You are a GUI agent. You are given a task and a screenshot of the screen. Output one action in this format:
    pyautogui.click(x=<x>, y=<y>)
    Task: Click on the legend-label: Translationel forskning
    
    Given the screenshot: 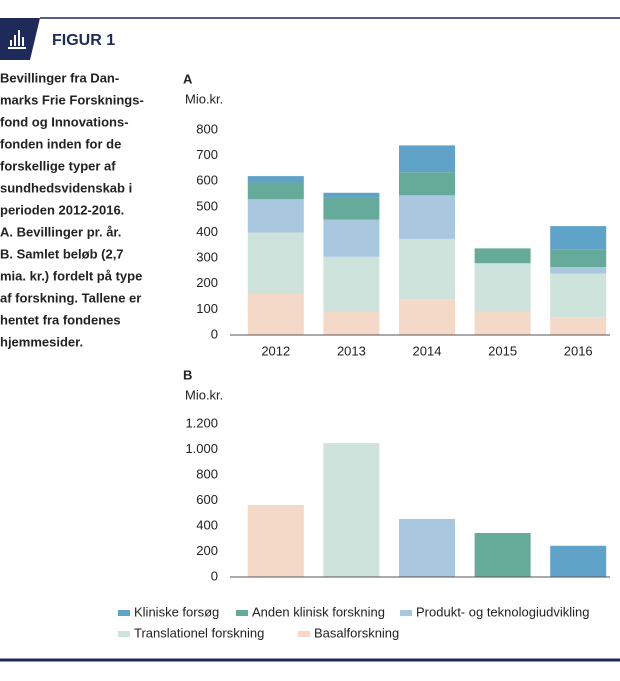 What is the action you would take?
    pyautogui.click(x=199, y=632)
    